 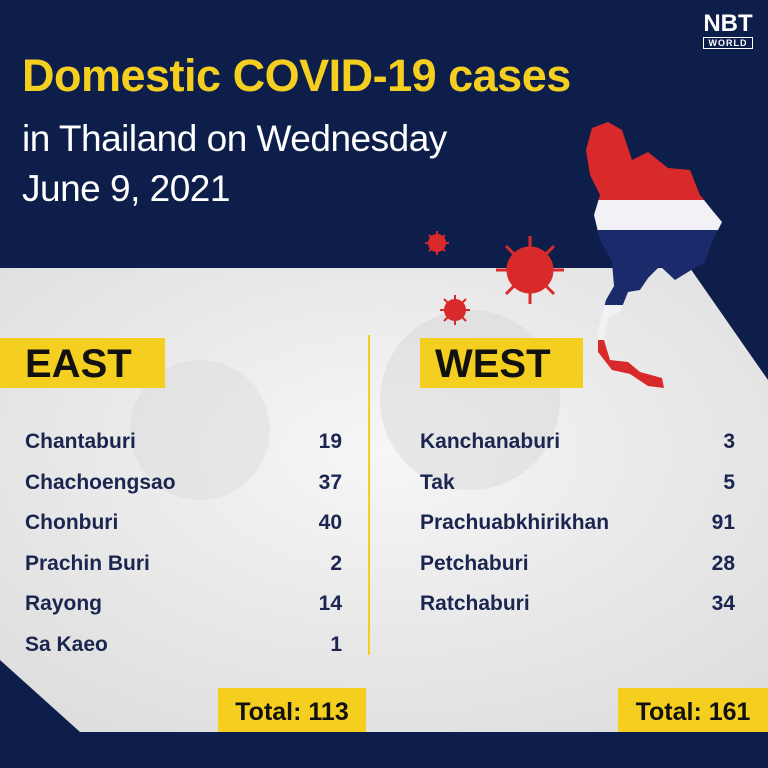 What do you see at coordinates (384, 750) in the screenshot?
I see `footer-band` at bounding box center [384, 750].